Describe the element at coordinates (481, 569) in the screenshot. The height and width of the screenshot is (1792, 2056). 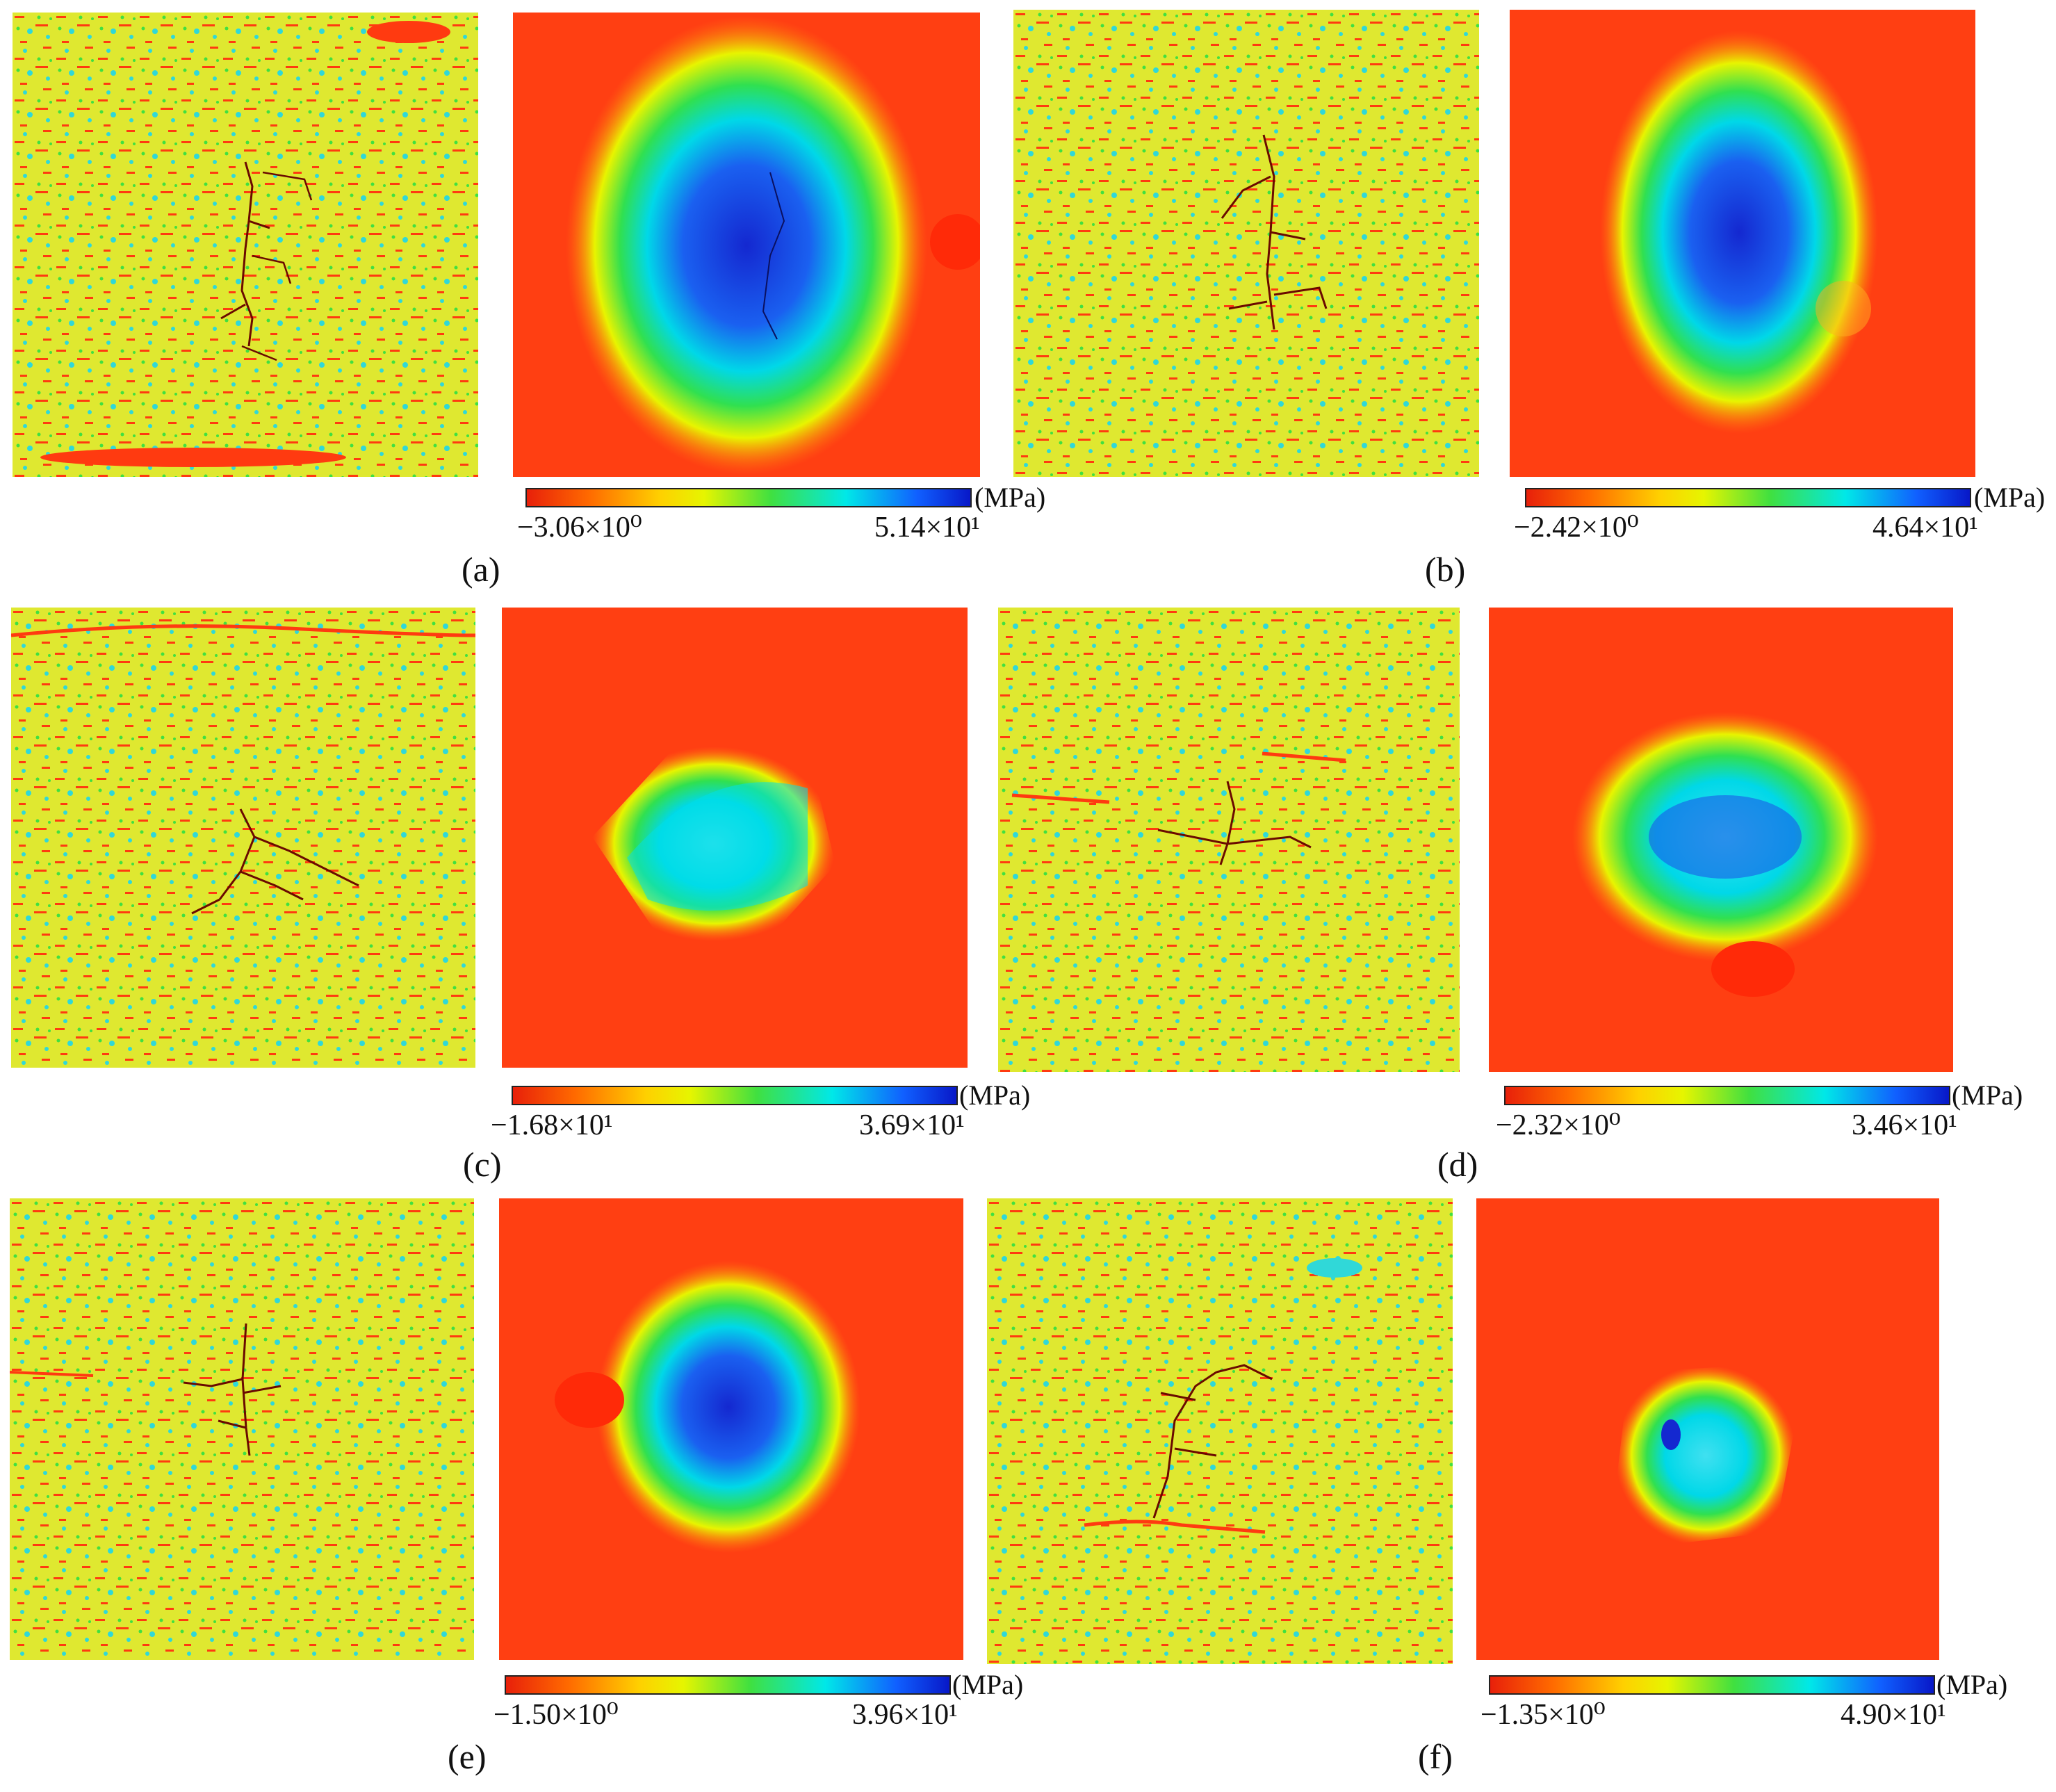
I see `panel-label-a: (a)` at that location.